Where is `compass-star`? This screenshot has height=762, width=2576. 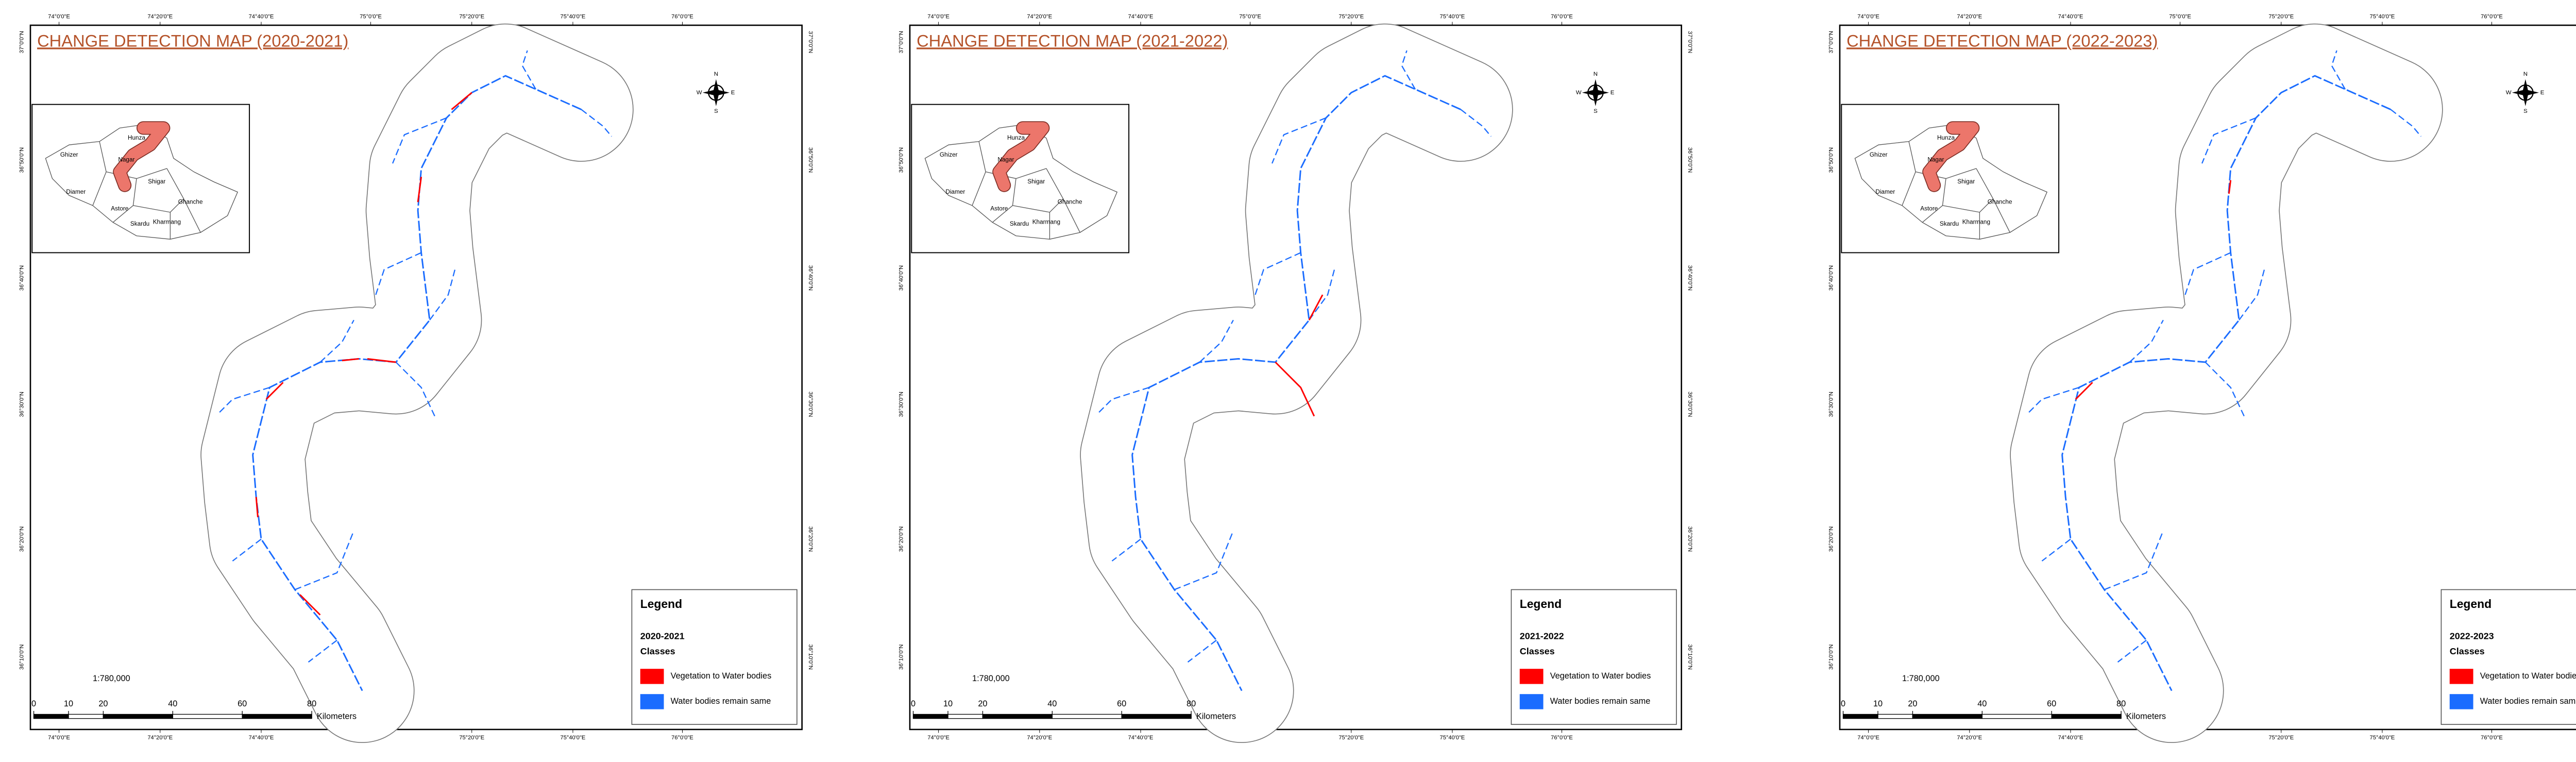
compass-star is located at coordinates (1595, 92).